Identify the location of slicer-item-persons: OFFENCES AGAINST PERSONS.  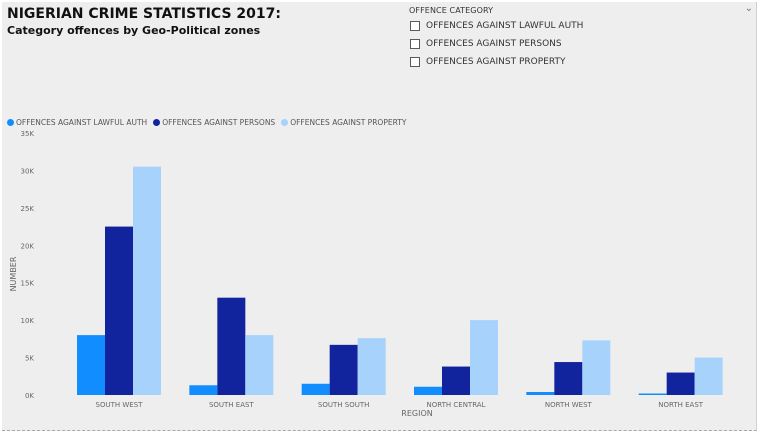
(486, 44).